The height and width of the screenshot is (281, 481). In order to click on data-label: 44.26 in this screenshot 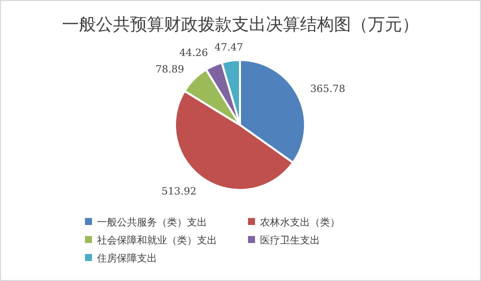, I will do `click(193, 54)`.